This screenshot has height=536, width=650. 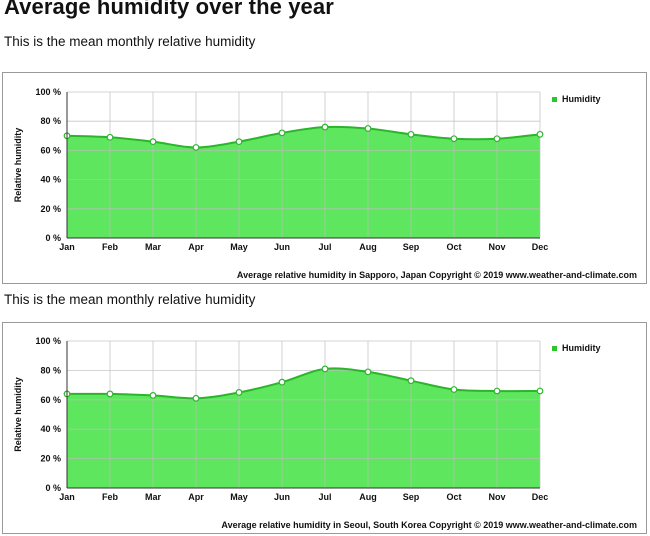 What do you see at coordinates (169, 9) in the screenshot?
I see `page-title: Average humidity over the year` at bounding box center [169, 9].